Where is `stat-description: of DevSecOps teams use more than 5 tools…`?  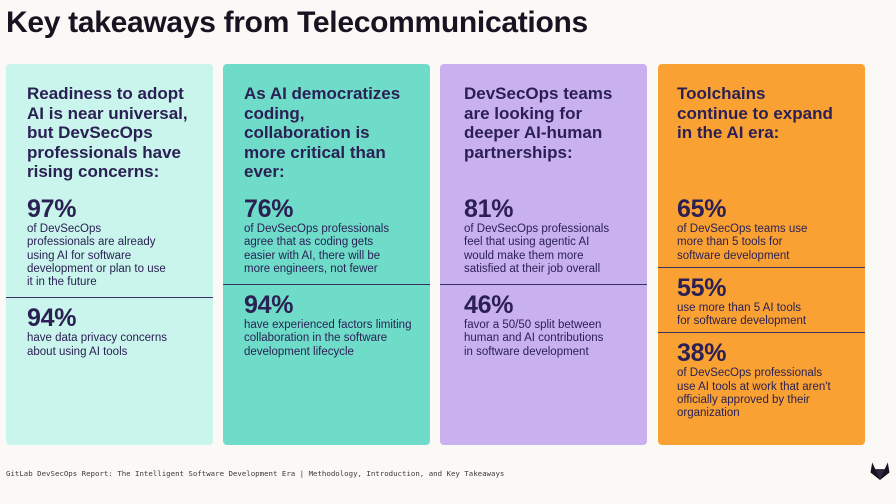 stat-description: of DevSecOps teams use more than 5 tools… is located at coordinates (742, 242).